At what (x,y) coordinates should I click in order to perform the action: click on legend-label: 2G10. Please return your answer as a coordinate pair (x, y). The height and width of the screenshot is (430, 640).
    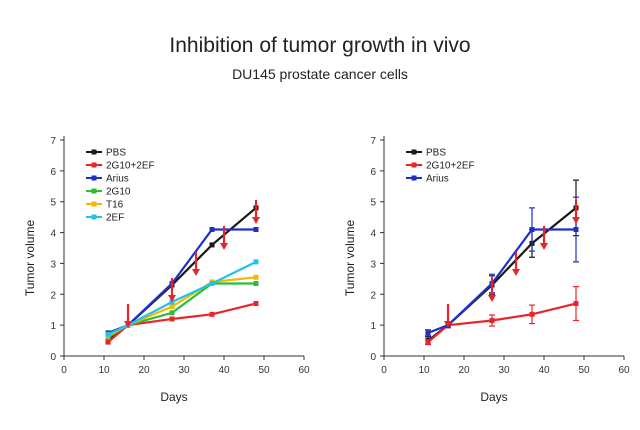
    Looking at the image, I should click on (118, 192).